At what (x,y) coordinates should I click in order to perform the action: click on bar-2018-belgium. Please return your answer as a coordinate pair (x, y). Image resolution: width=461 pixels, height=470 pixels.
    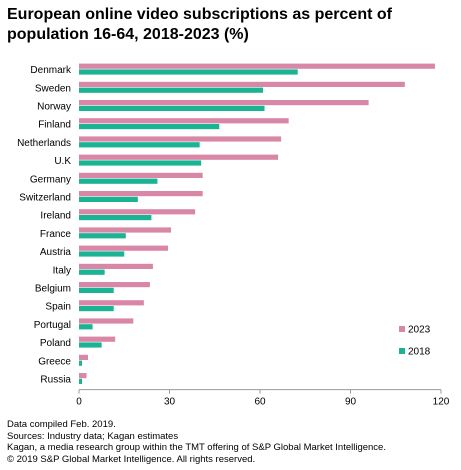
    Looking at the image, I should click on (96, 290).